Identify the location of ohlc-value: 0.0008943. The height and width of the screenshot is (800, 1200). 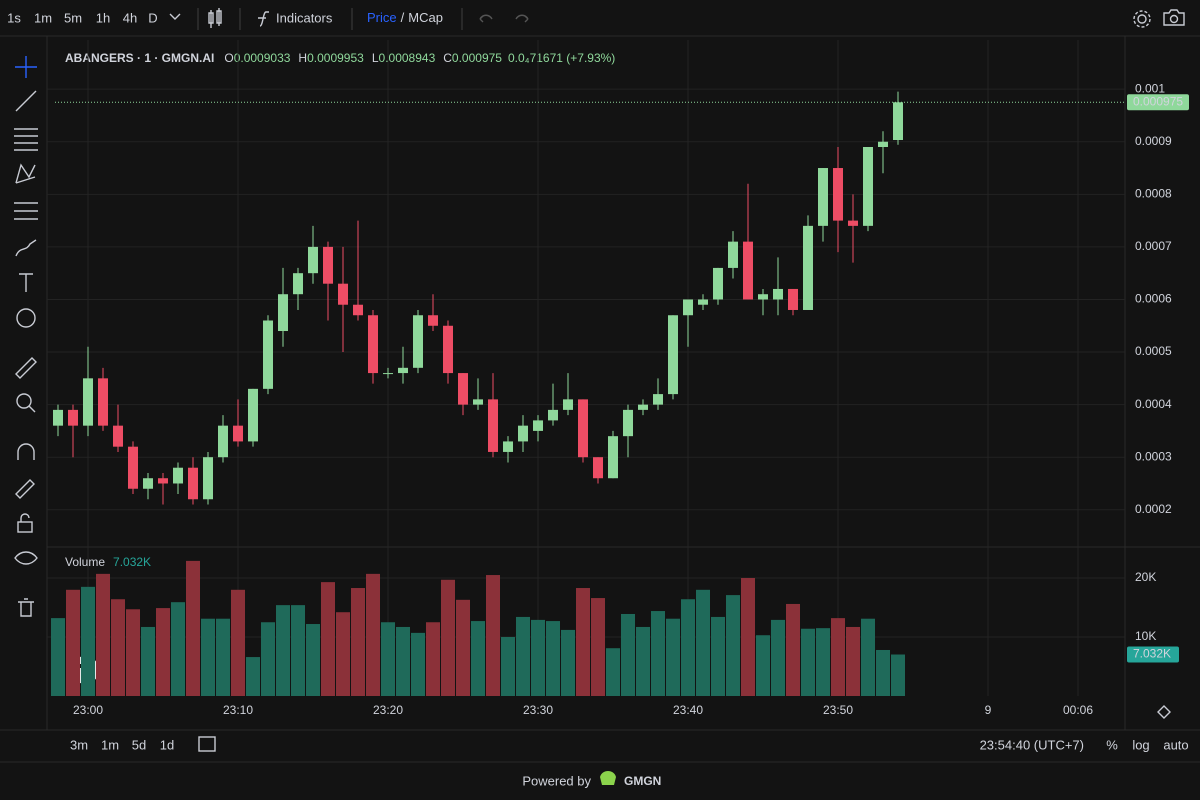
(407, 58).